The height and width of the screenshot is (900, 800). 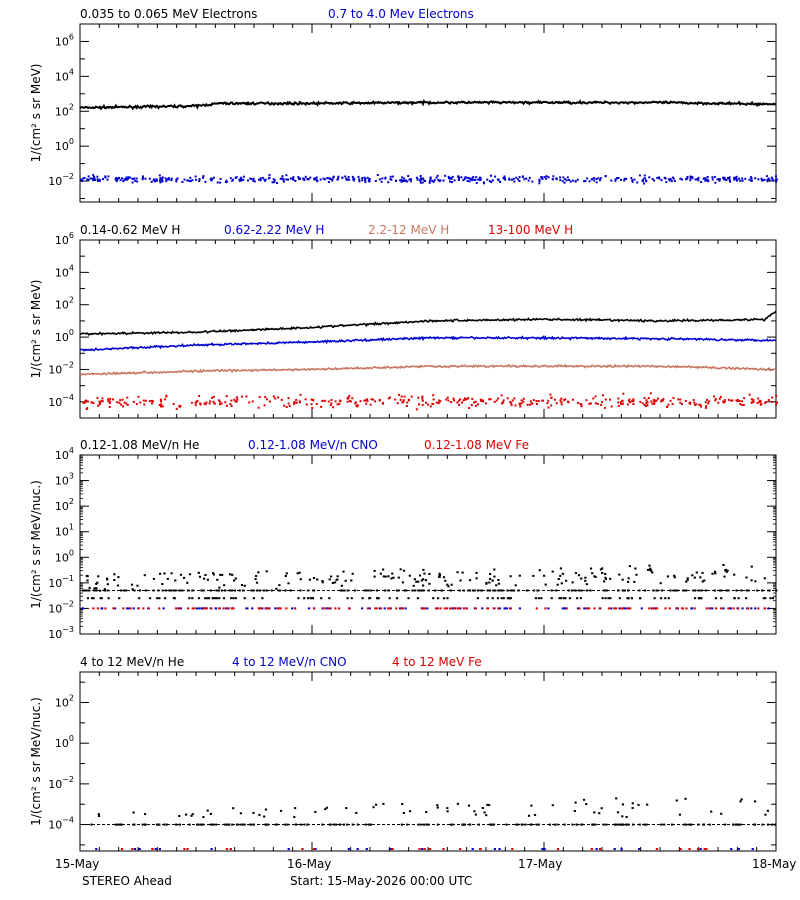 What do you see at coordinates (64, 531) in the screenshot?
I see `y-tick-label: 10¹` at bounding box center [64, 531].